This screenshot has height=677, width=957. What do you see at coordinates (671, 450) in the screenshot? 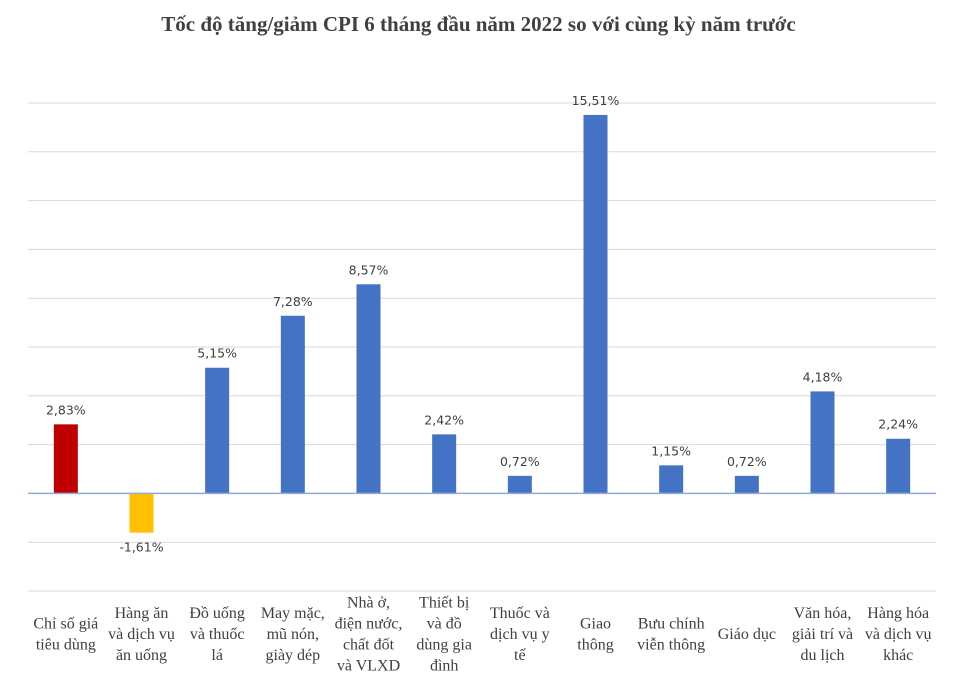
I see `data-label: 1,15%` at bounding box center [671, 450].